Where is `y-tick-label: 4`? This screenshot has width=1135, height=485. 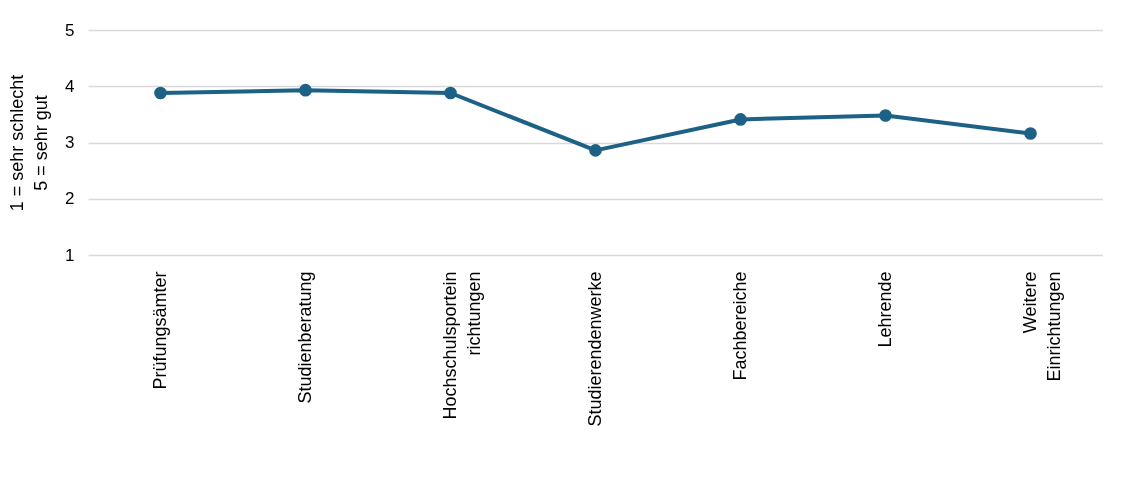 y-tick-label: 4 is located at coordinates (70, 86).